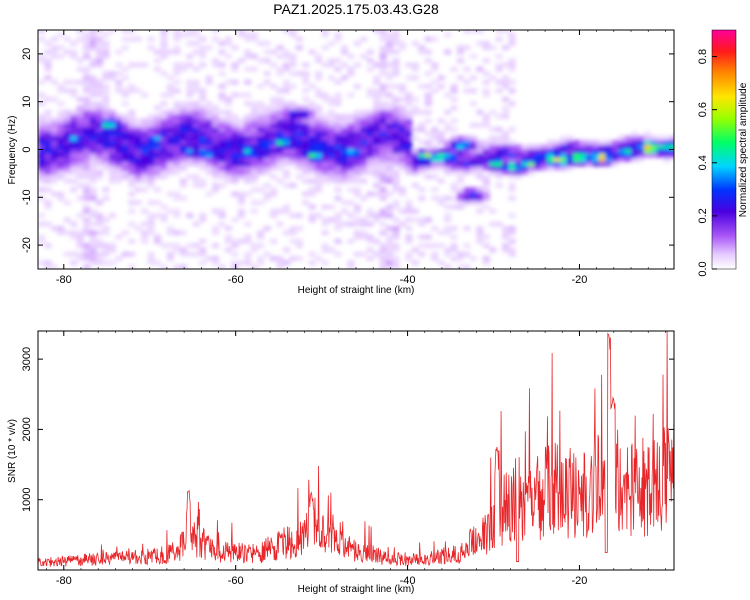 Image resolution: width=750 pixels, height=600 pixels. Describe the element at coordinates (743, 149) in the screenshot. I see `colorbar-label: Normalized spectral amplitude` at that location.